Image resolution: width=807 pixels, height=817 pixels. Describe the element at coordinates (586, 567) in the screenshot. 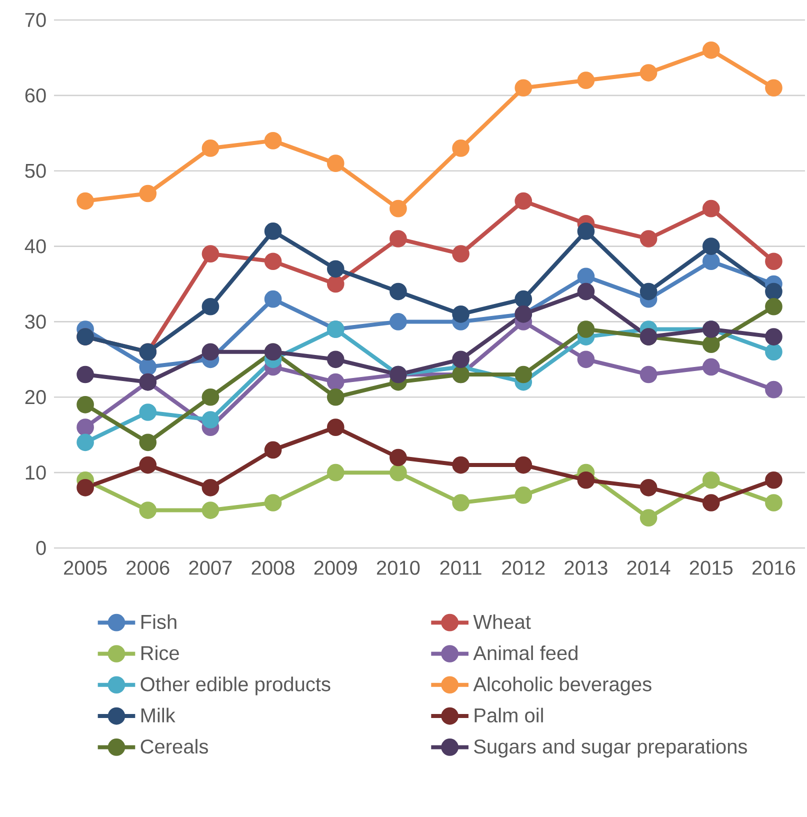

I see `x-tick-label: 2013` at that location.